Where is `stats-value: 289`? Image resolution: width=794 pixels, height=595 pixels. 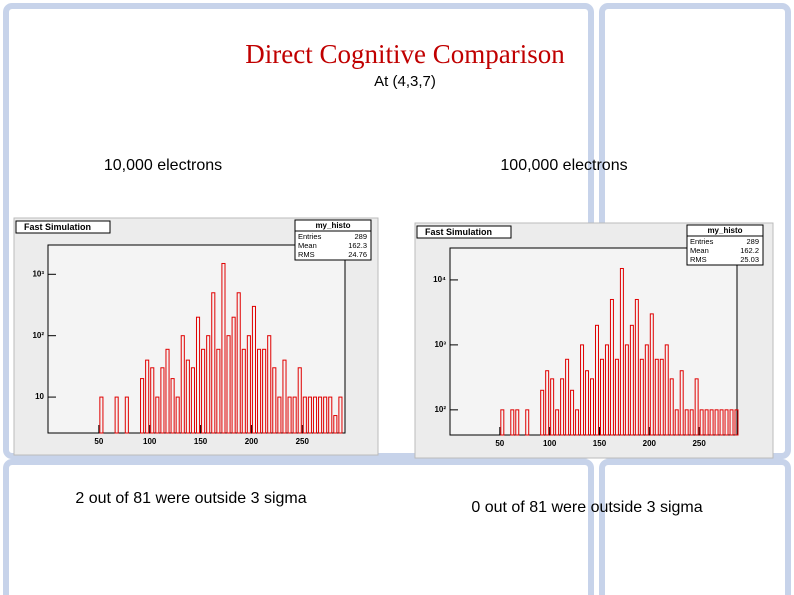
stats-value: 289 is located at coordinates (360, 236).